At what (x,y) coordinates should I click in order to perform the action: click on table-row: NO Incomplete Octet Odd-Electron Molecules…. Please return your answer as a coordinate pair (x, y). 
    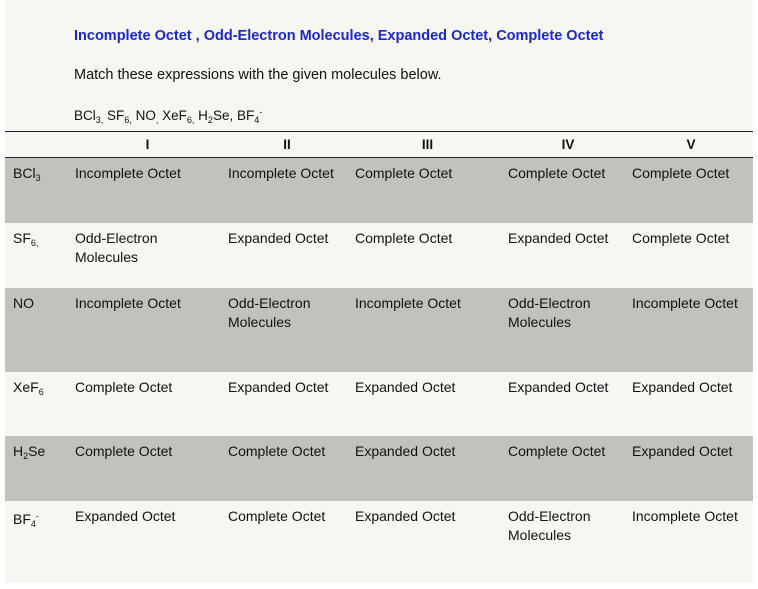
    Looking at the image, I should click on (379, 330).